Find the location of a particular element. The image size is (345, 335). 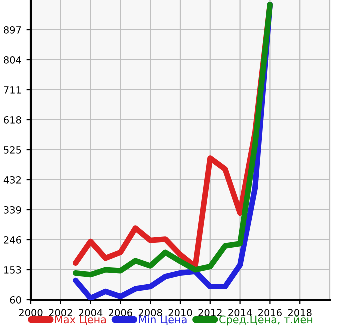

x-tick-label: 2000 is located at coordinates (31, 313).